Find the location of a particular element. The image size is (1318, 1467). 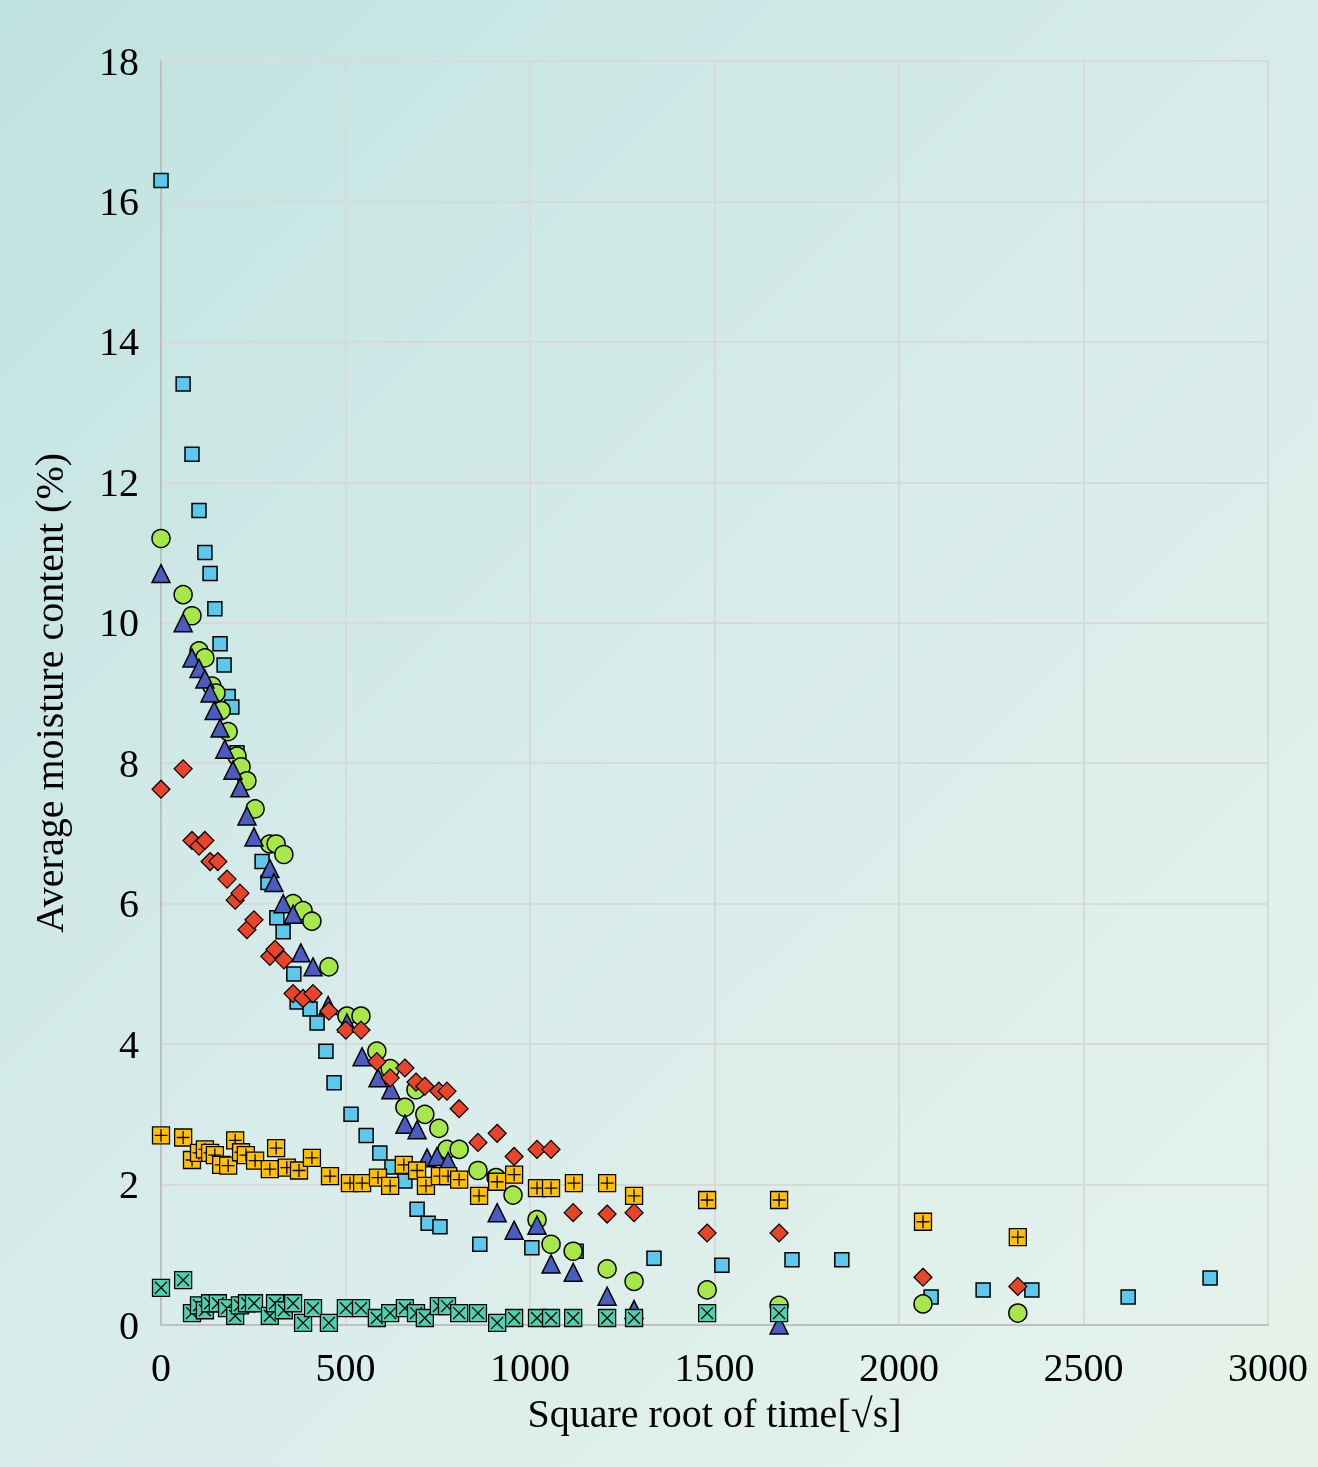

x-axis-title: Square root of time[√s] is located at coordinates (714, 1413).